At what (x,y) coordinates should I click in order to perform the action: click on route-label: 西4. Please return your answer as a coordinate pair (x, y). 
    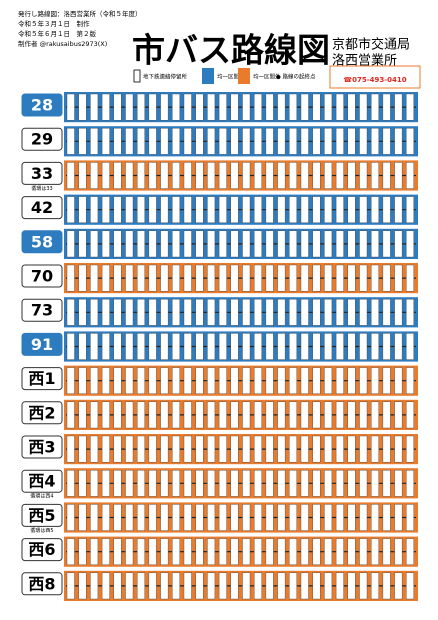
    Looking at the image, I should click on (41, 481).